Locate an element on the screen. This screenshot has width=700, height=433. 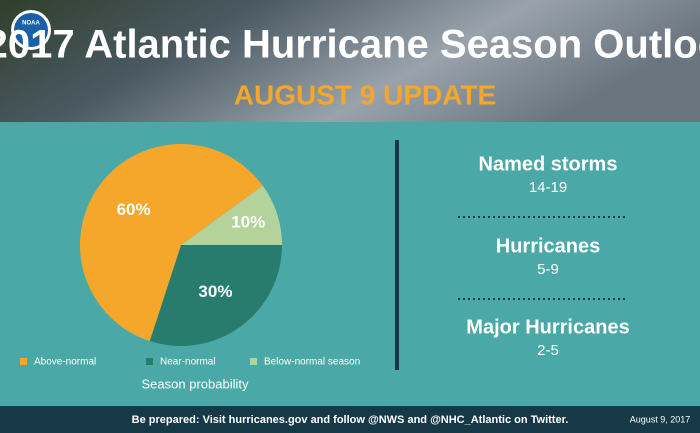
slice-label: 30% is located at coordinates (215, 291).